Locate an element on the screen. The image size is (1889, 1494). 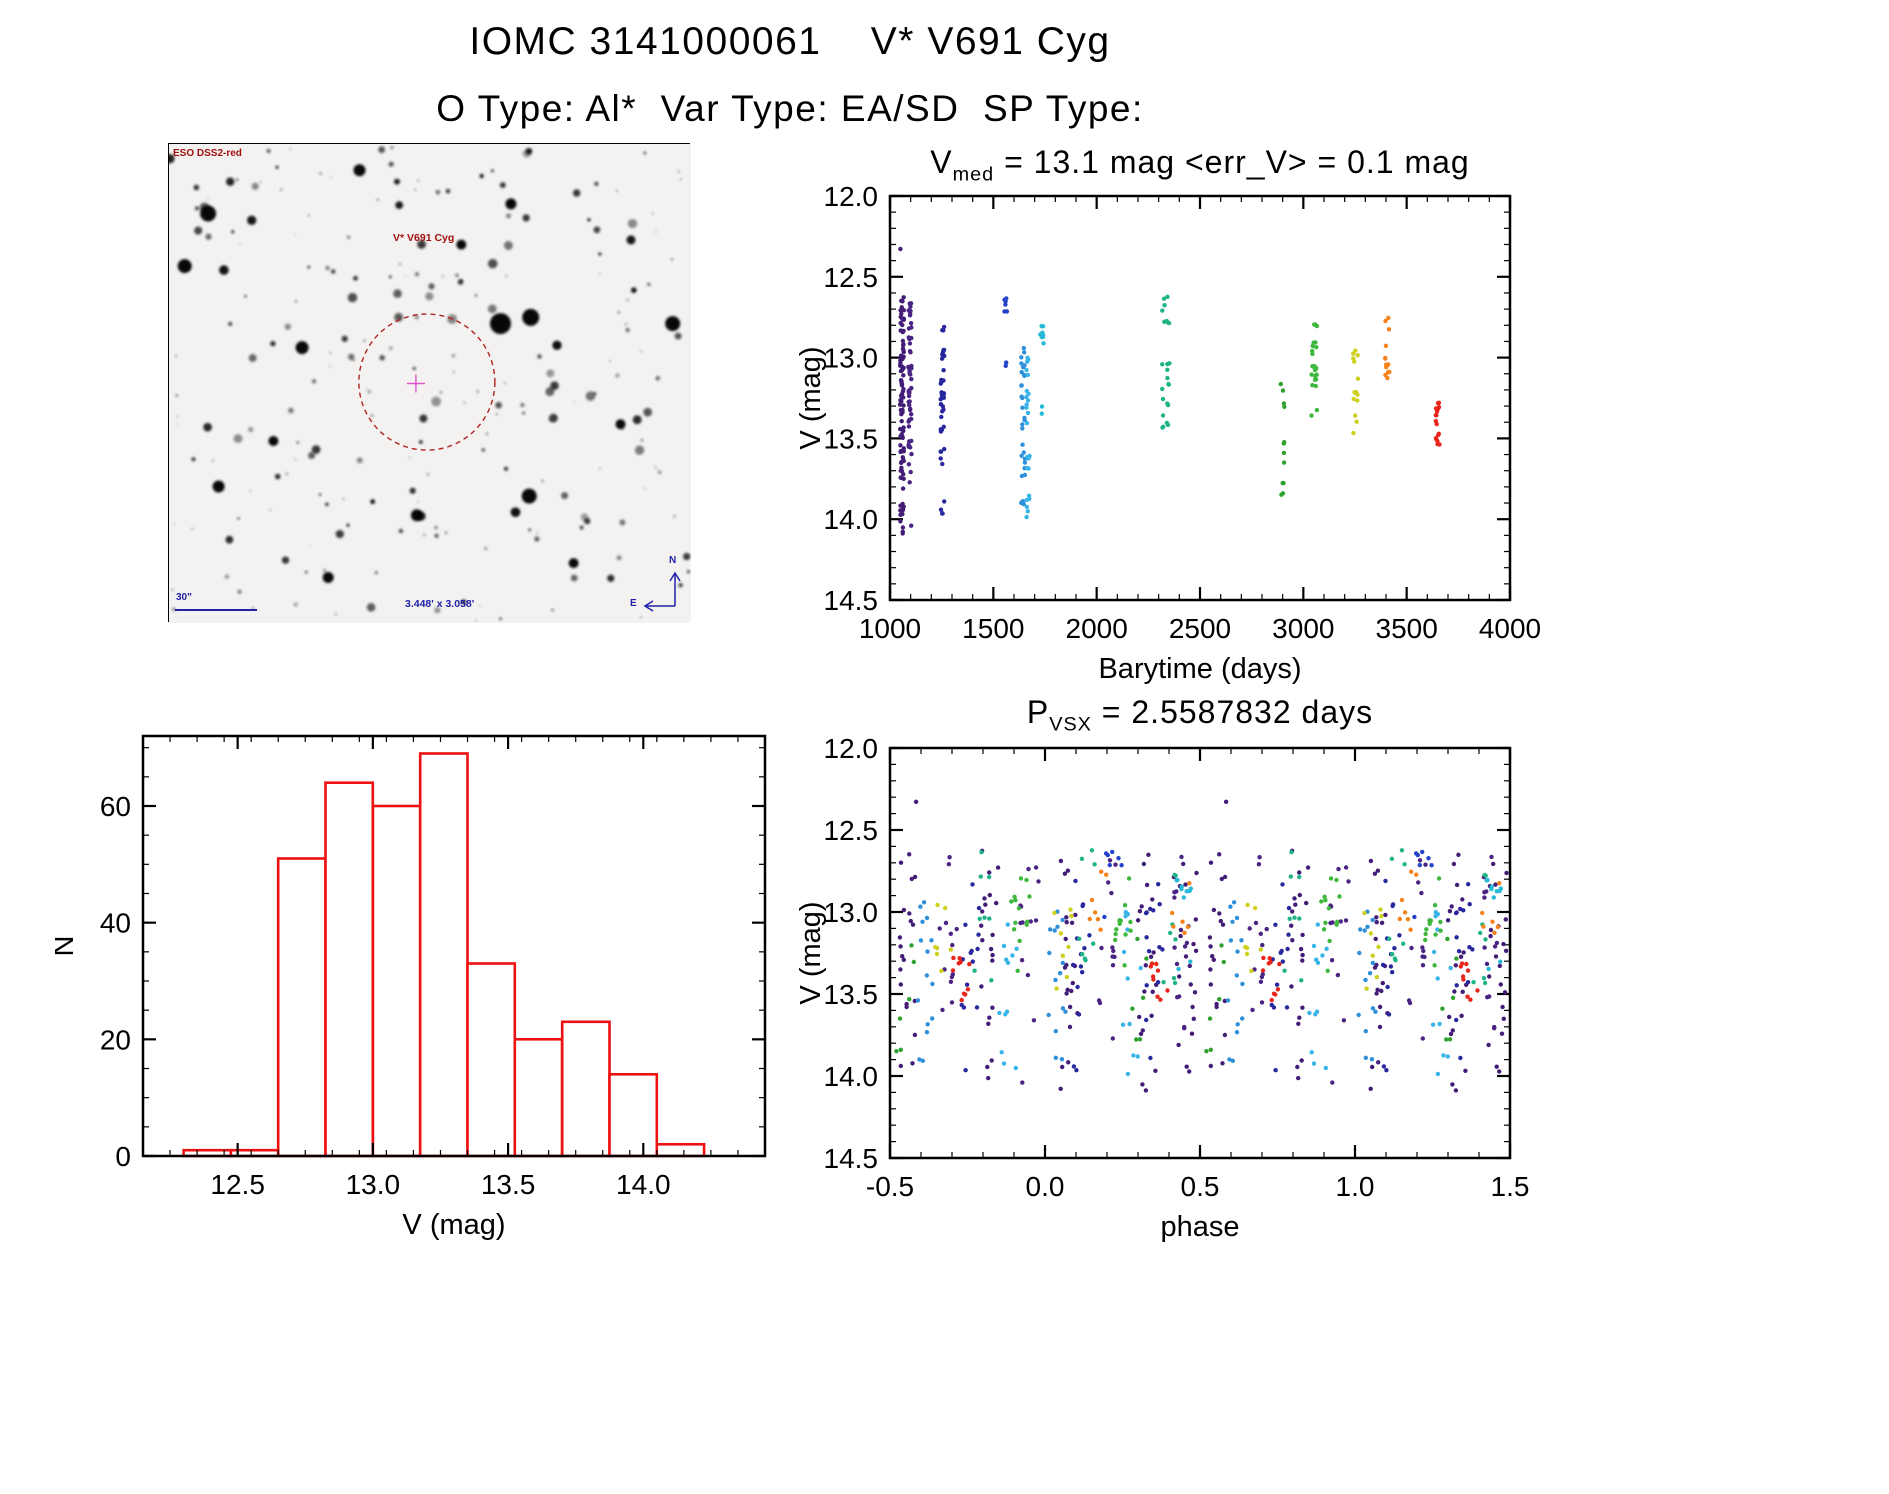
compass is located at coordinates (662, 591).